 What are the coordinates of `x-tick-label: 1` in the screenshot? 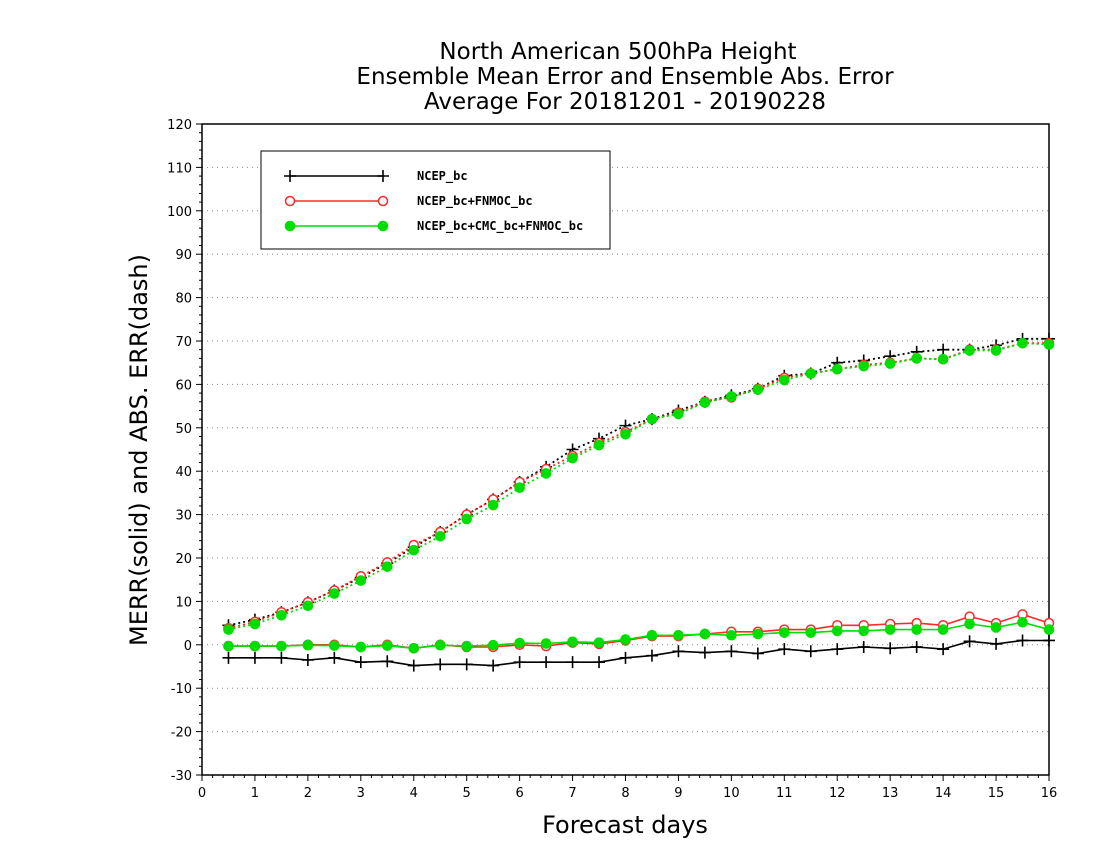 It's located at (255, 793).